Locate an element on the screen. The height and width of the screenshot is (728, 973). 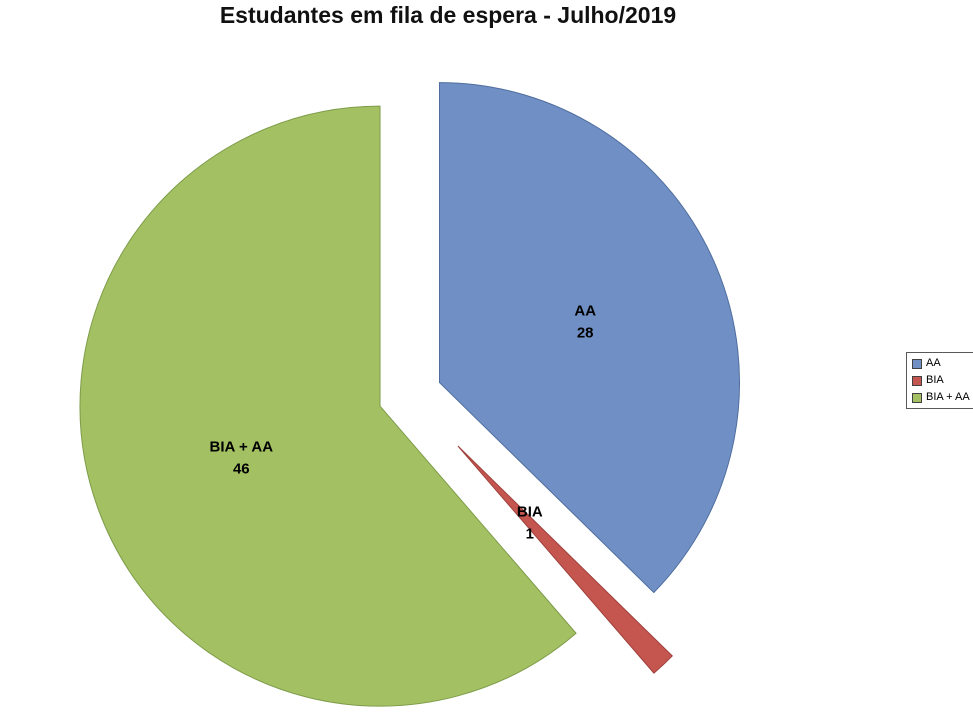
legend-item-bia: BIA is located at coordinates (941, 380).